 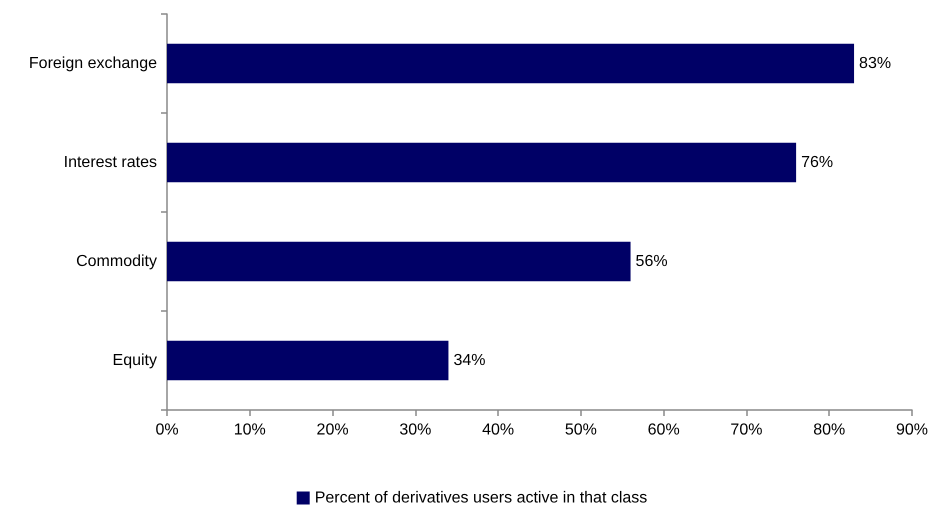 I want to click on x-tick-label: 50%, so click(x=580, y=430).